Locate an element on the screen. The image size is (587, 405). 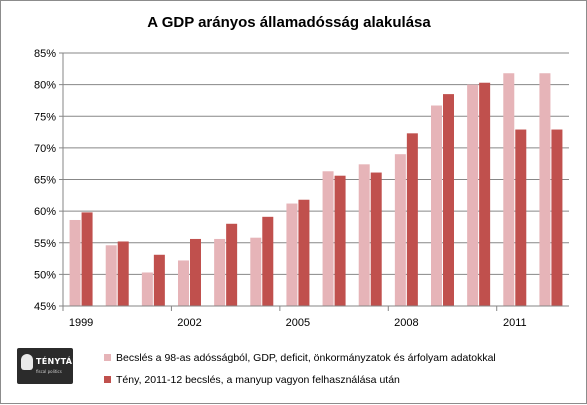
y-tick-label: 50% is located at coordinates (45, 275).